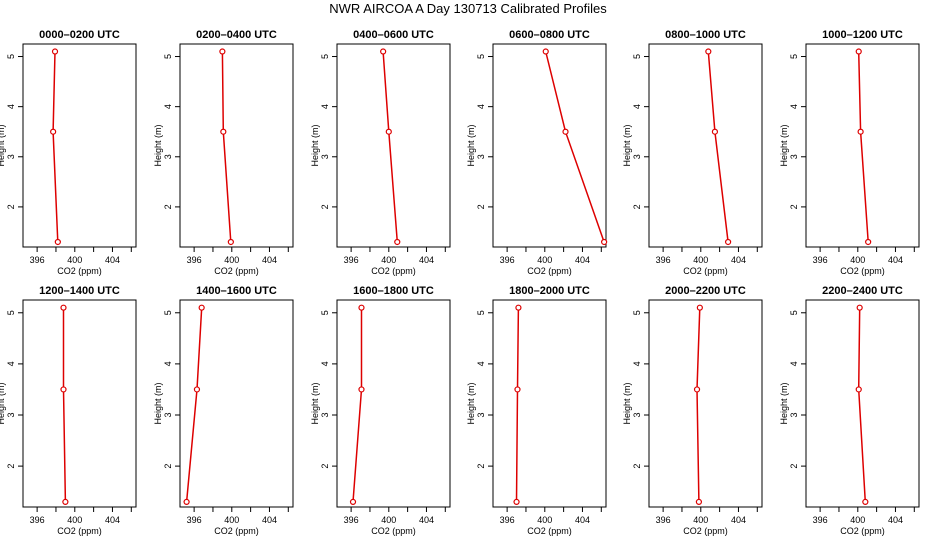 The height and width of the screenshot is (540, 936). I want to click on panel-title: 1000–1200 UTC, so click(862, 35).